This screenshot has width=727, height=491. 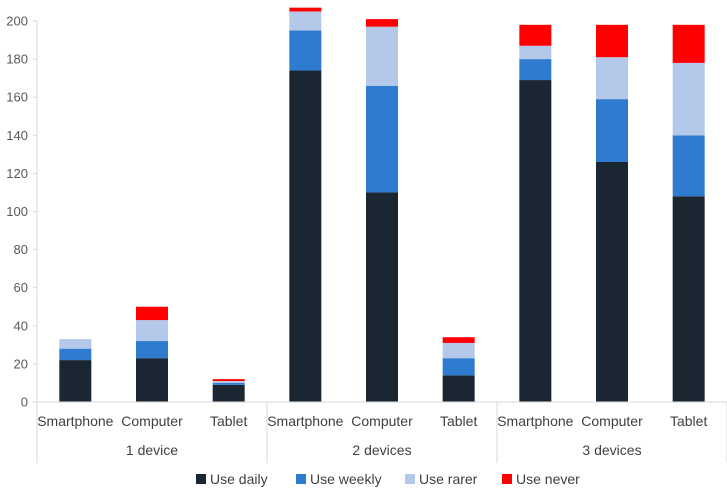 I want to click on y-tick-label: 40, so click(x=21, y=325).